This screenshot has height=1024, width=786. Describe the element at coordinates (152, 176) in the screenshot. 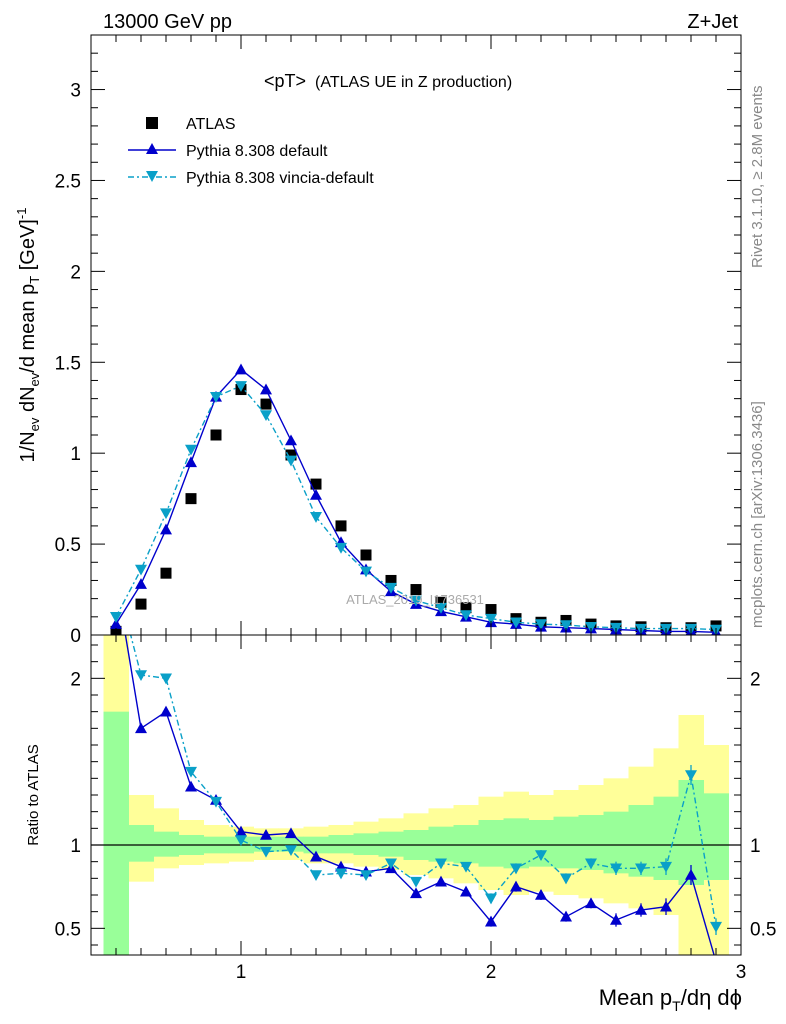

I see `legend-marker-vincia` at that location.